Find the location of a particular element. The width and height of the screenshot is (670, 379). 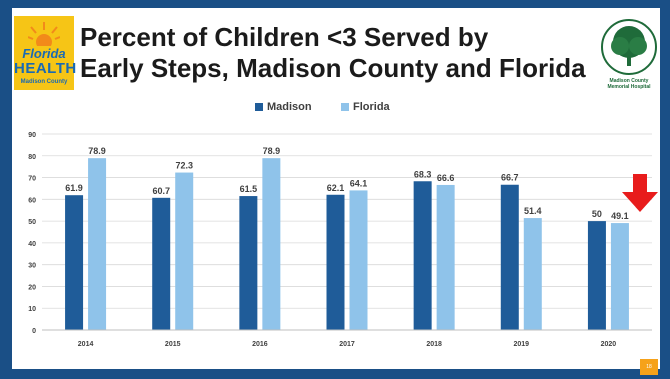

data-label: 72.3 is located at coordinates (184, 166).